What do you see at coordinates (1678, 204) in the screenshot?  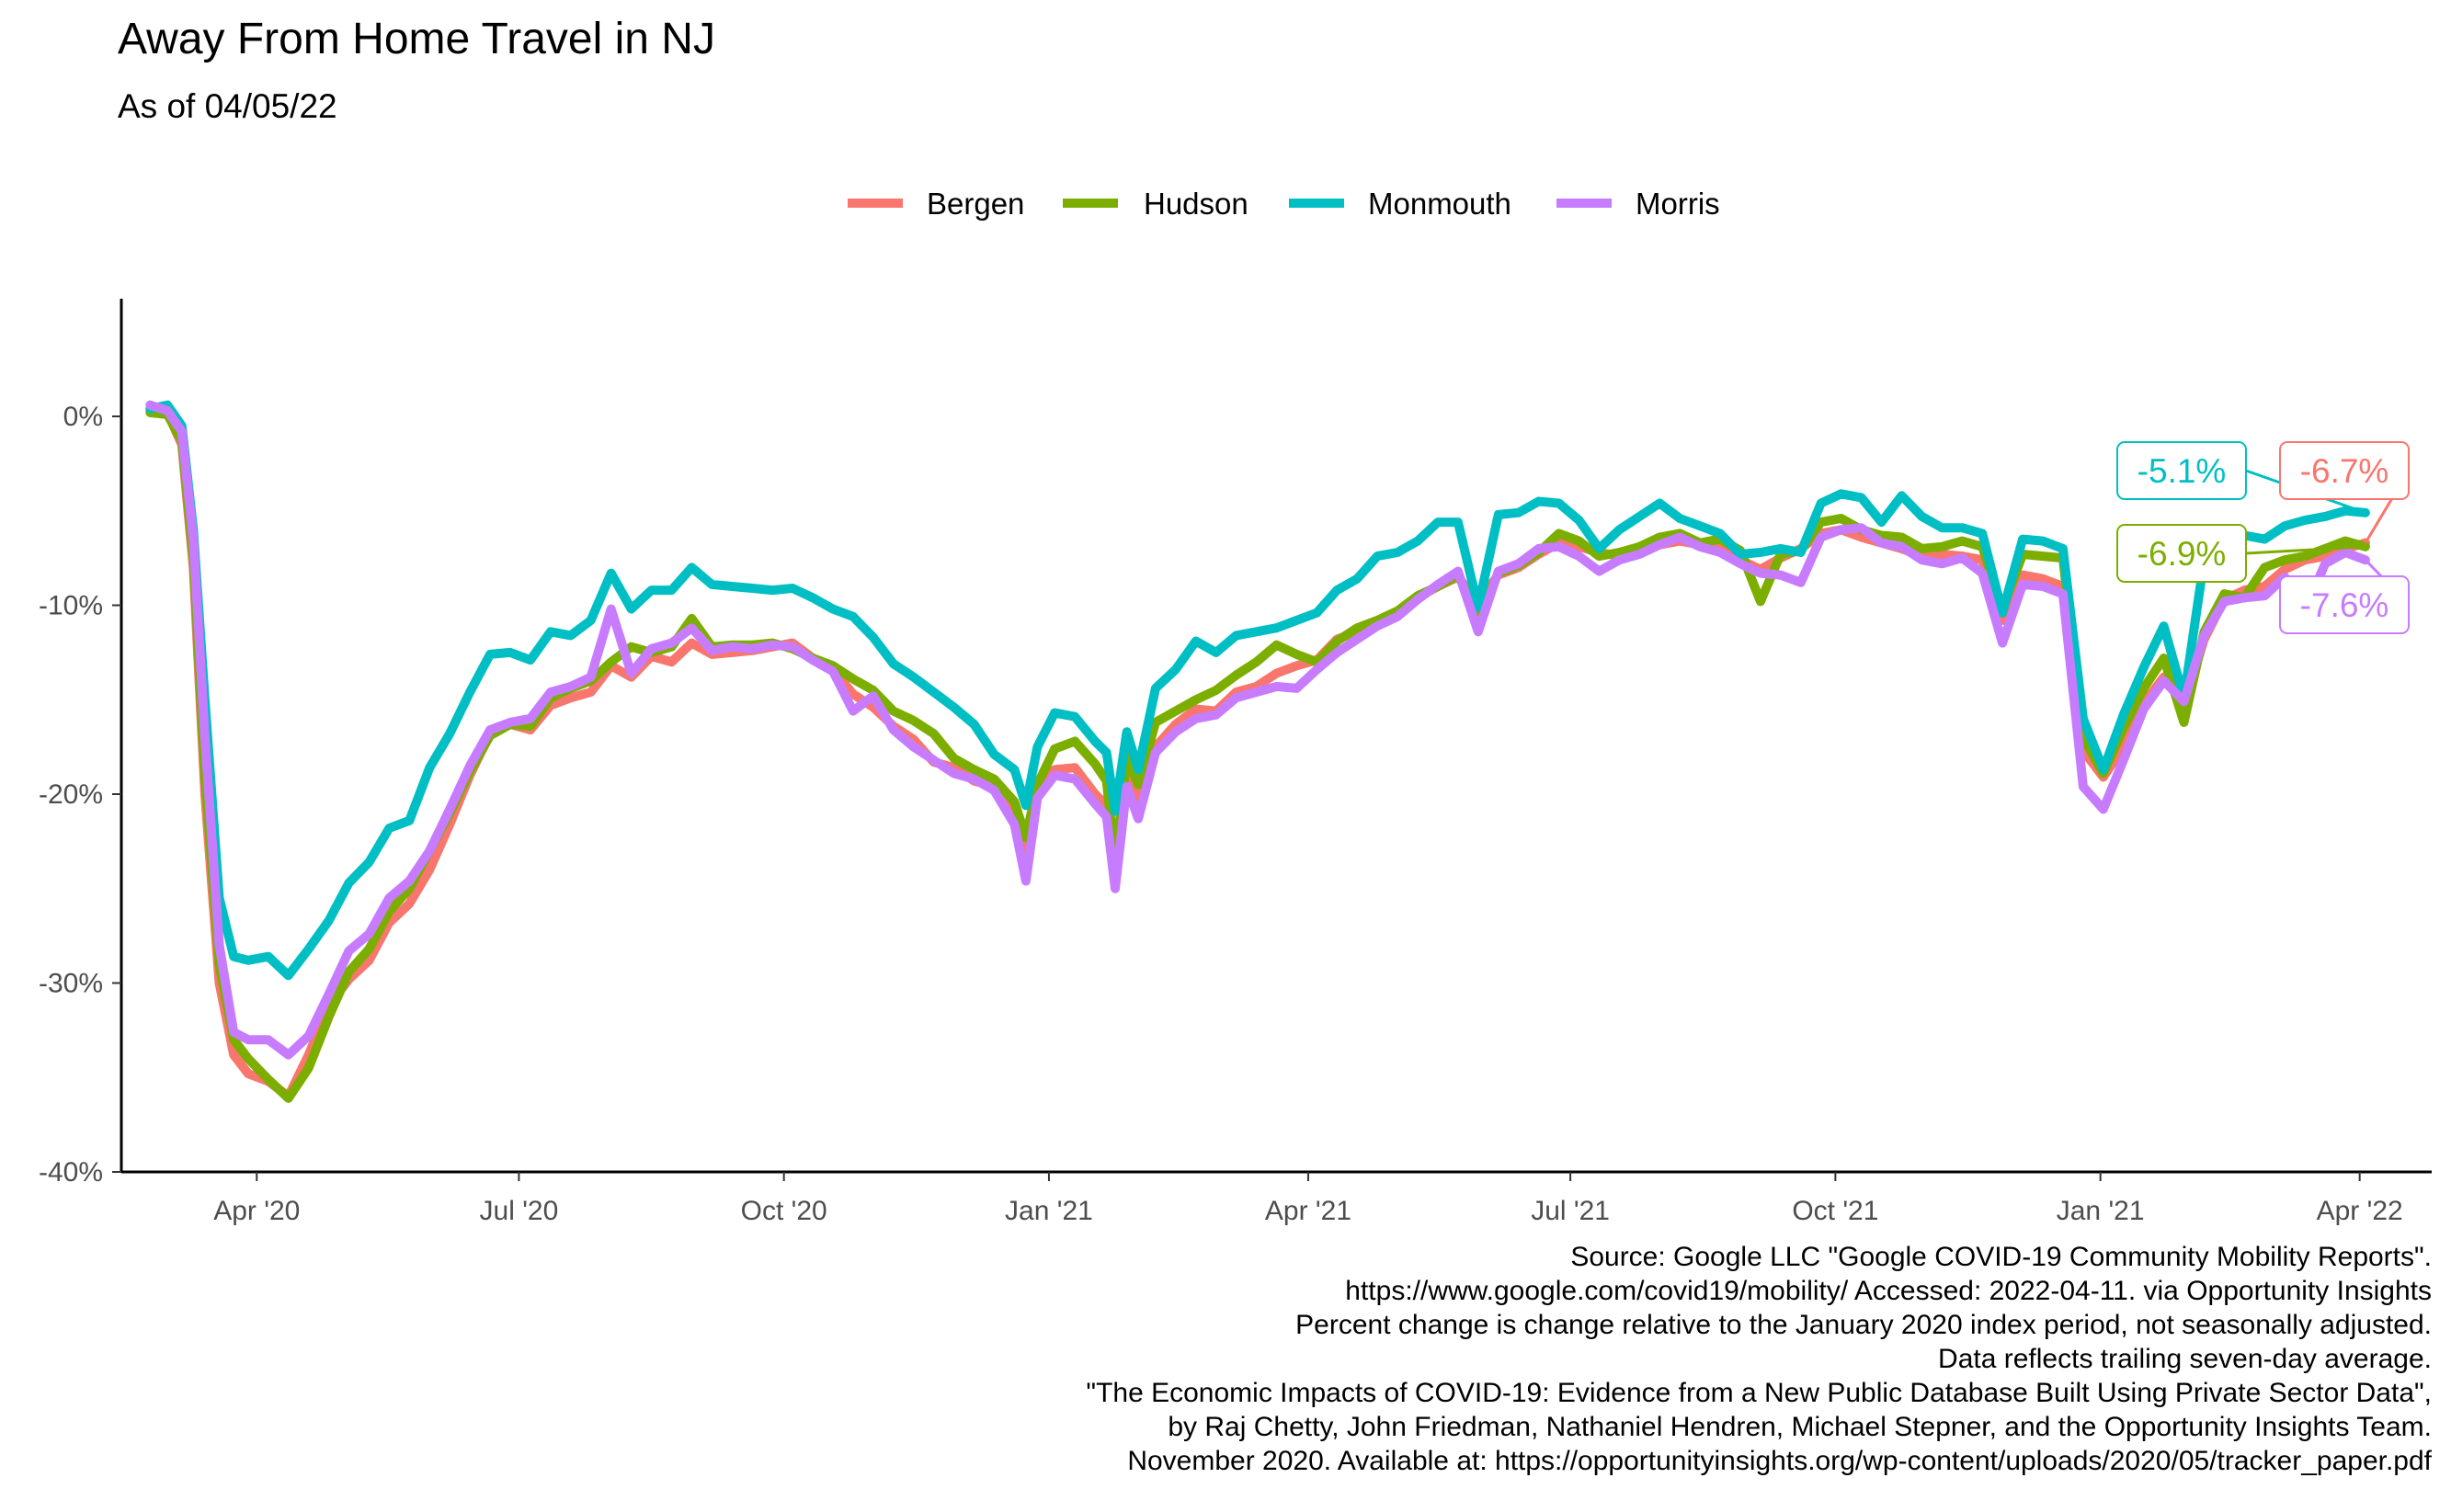 I see `legend-label-morris: Morris` at bounding box center [1678, 204].